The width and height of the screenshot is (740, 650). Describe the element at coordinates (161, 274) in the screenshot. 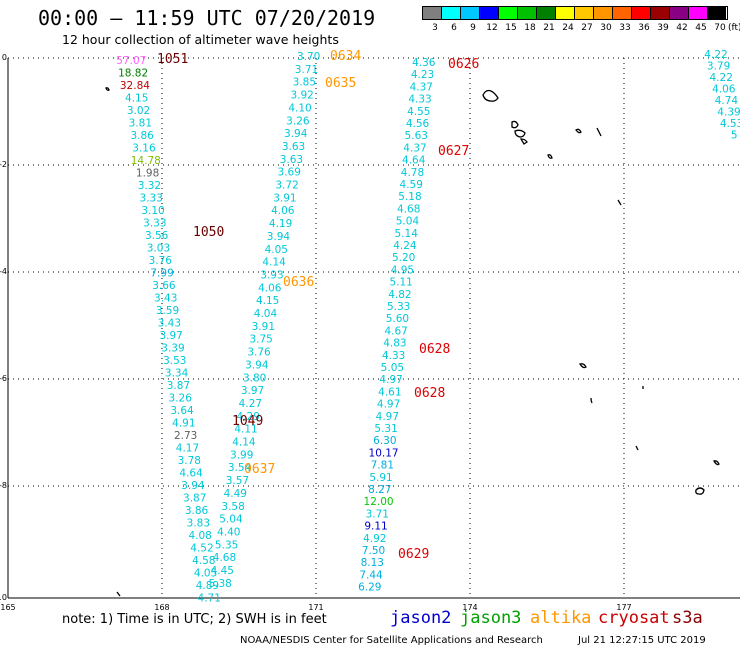

I see `wave-height-value: 7.99` at that location.